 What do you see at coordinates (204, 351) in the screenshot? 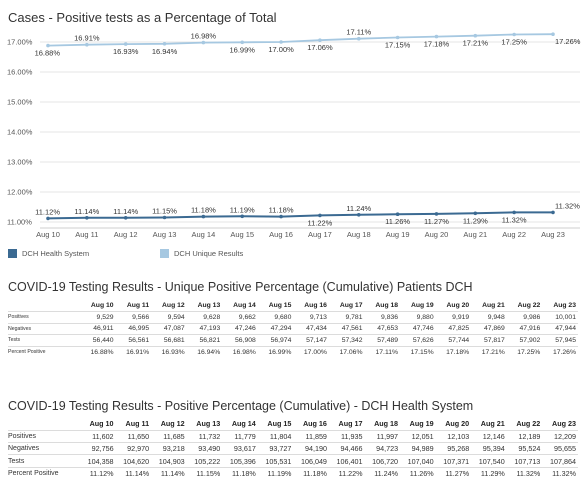
I see `table-cell: 16.94%` at bounding box center [204, 351].